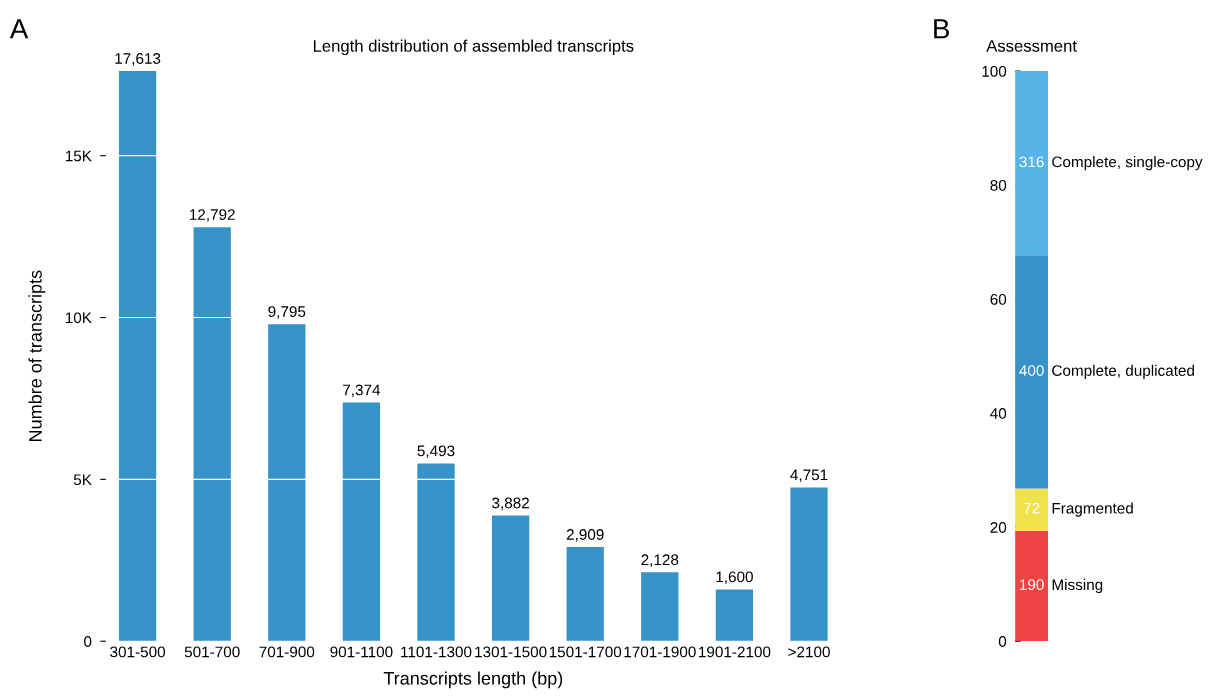 This screenshot has height=697, width=1223. I want to click on text: A, so click(19, 29).